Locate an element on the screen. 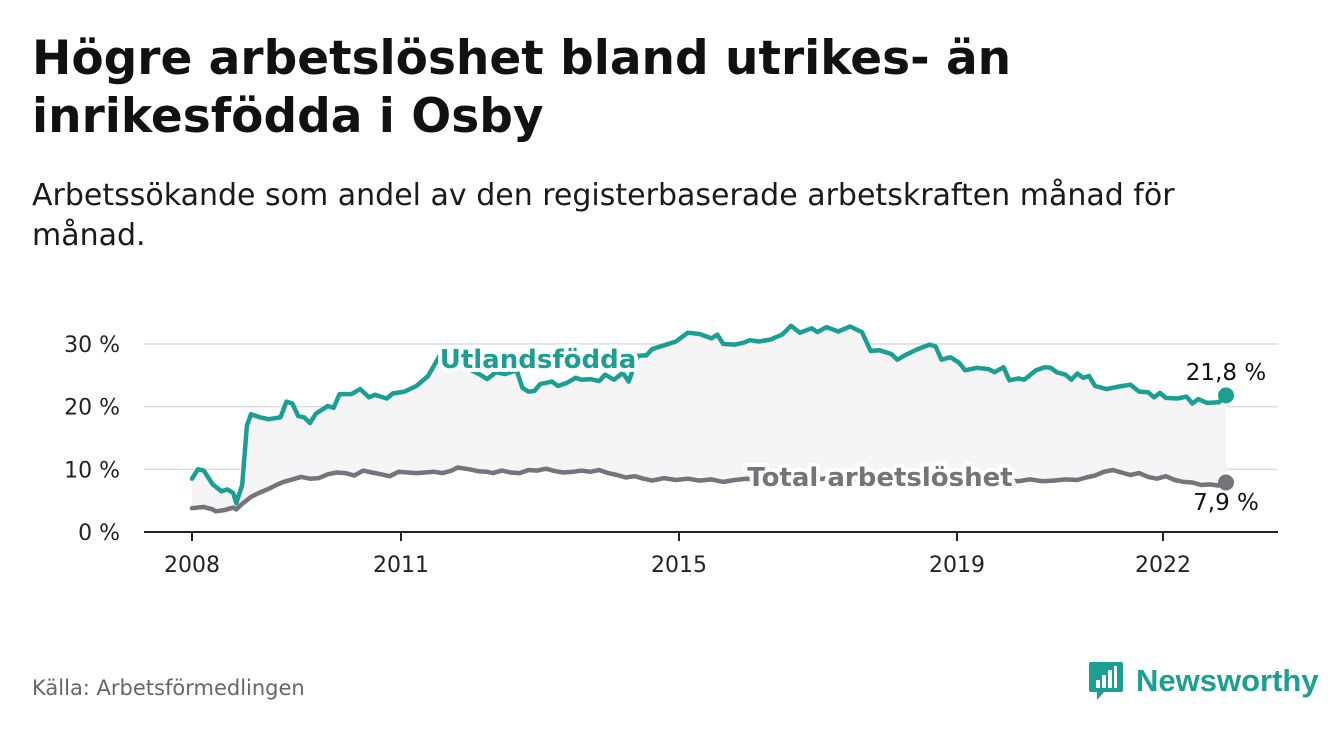 The width and height of the screenshot is (1340, 734). x-tick-label: 2015 is located at coordinates (679, 565).